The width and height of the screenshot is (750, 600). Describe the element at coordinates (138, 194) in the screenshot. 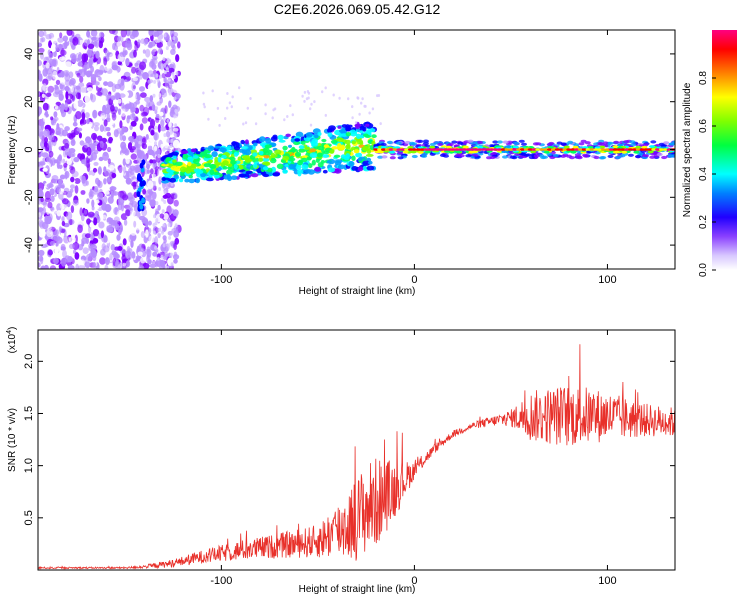

I see `streak-blob` at that location.